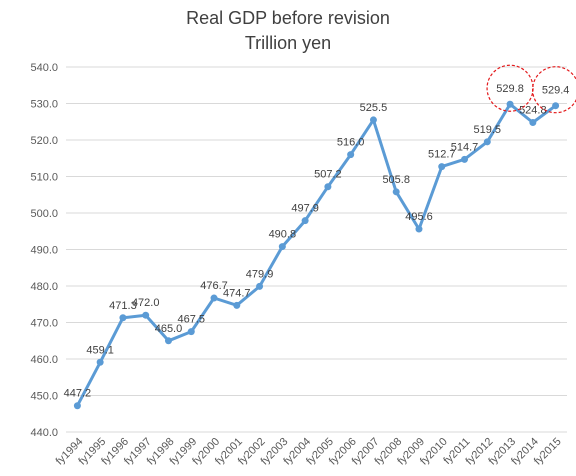 The width and height of the screenshot is (576, 476). What do you see at coordinates (305, 209) in the screenshot?
I see `data-label: 497.9` at bounding box center [305, 209].